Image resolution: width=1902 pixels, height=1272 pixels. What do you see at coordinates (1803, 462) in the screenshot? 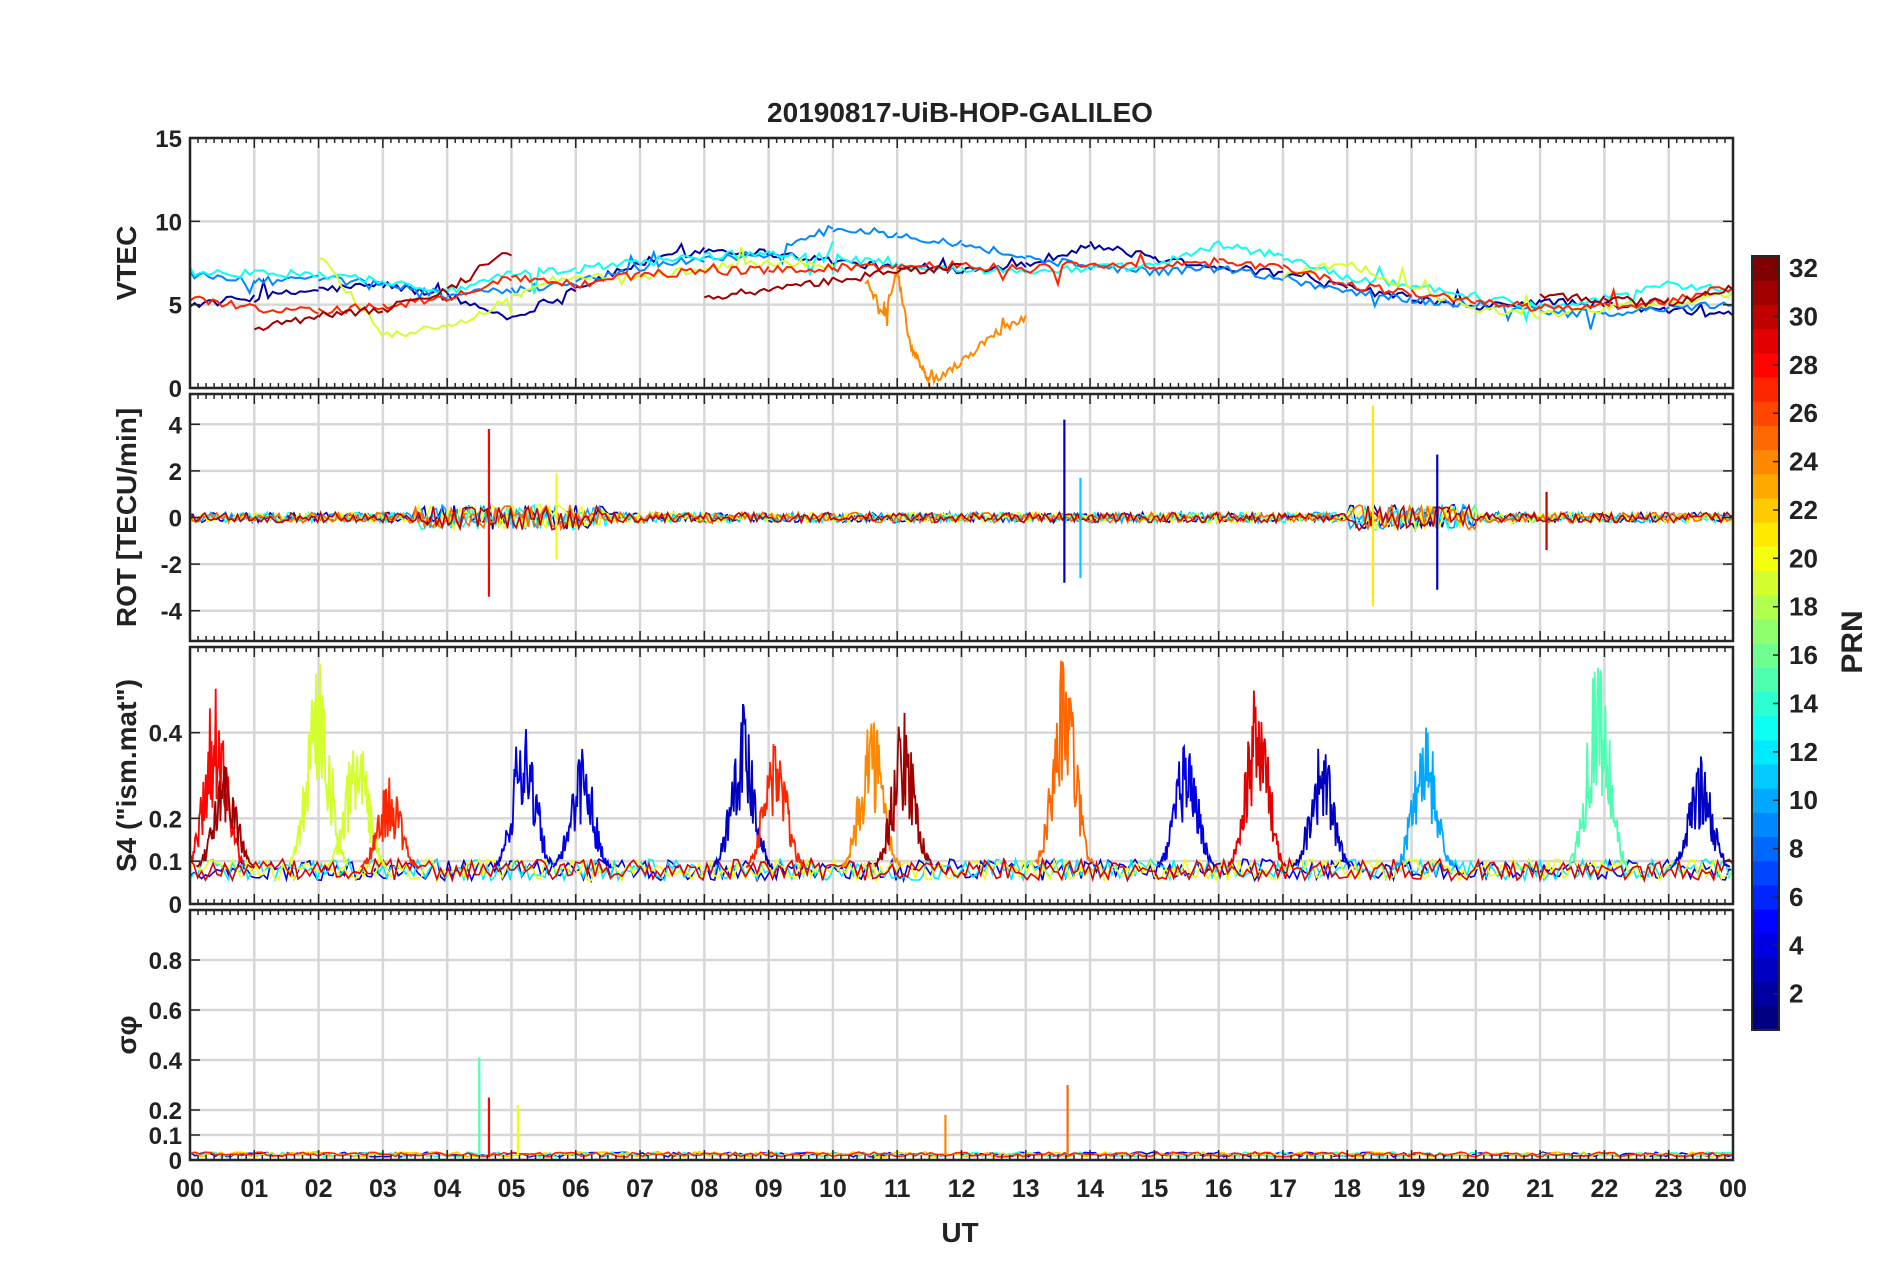
I see `colorbar-tick-label: 24` at bounding box center [1803, 462].